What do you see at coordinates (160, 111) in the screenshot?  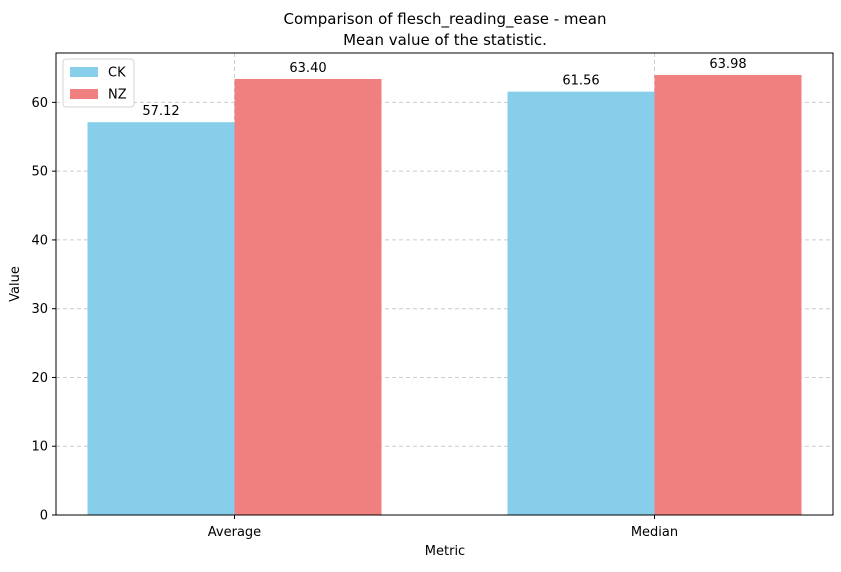 I see `bar-value-label: 57.12` at bounding box center [160, 111].